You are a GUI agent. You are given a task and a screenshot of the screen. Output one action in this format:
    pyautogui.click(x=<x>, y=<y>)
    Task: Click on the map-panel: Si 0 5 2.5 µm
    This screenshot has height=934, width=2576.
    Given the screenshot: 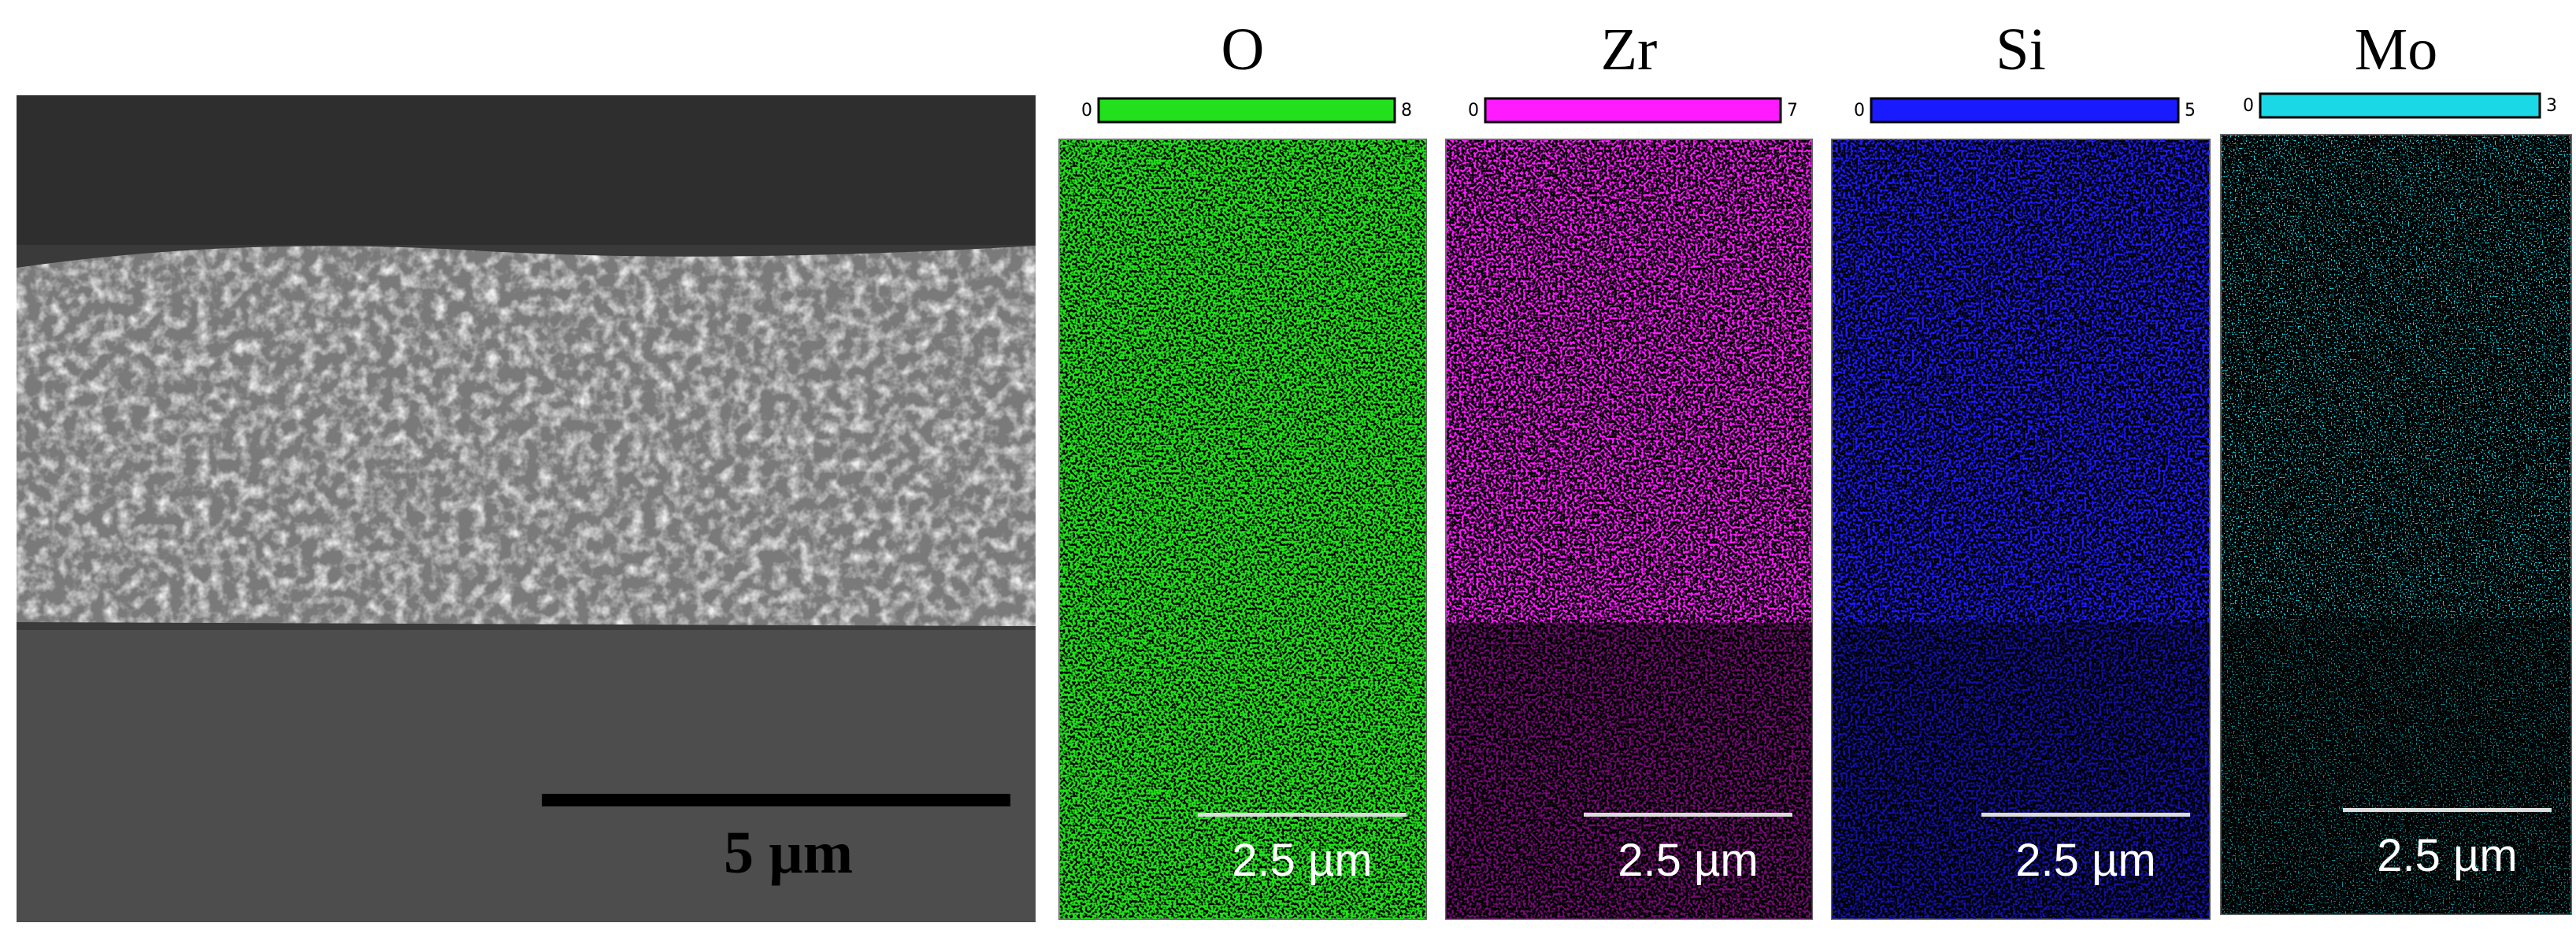 What is the action you would take?
    pyautogui.click(x=2021, y=468)
    